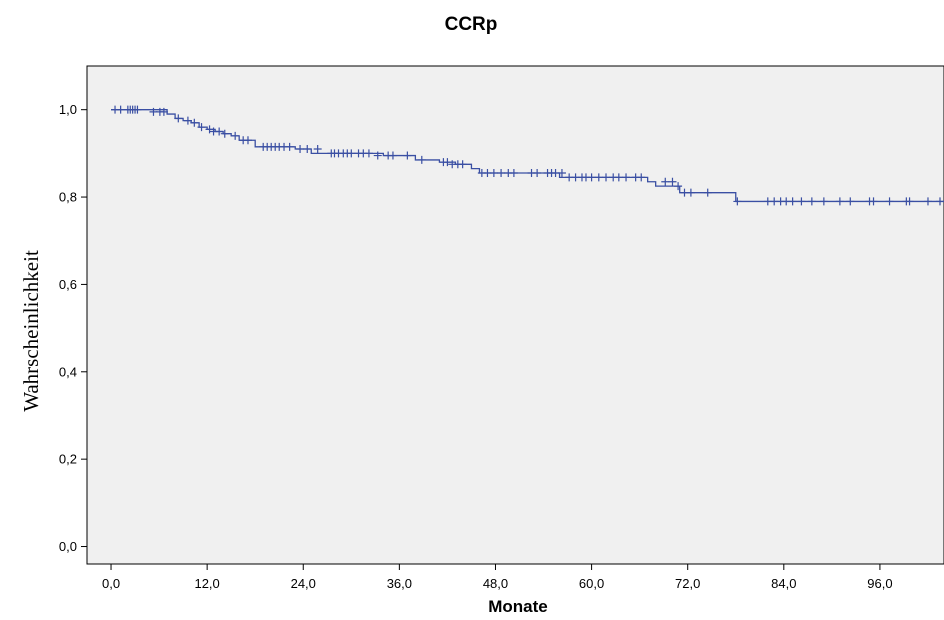  I want to click on y-axis-label: Wahrscheinlichkeit, so click(31, 331).